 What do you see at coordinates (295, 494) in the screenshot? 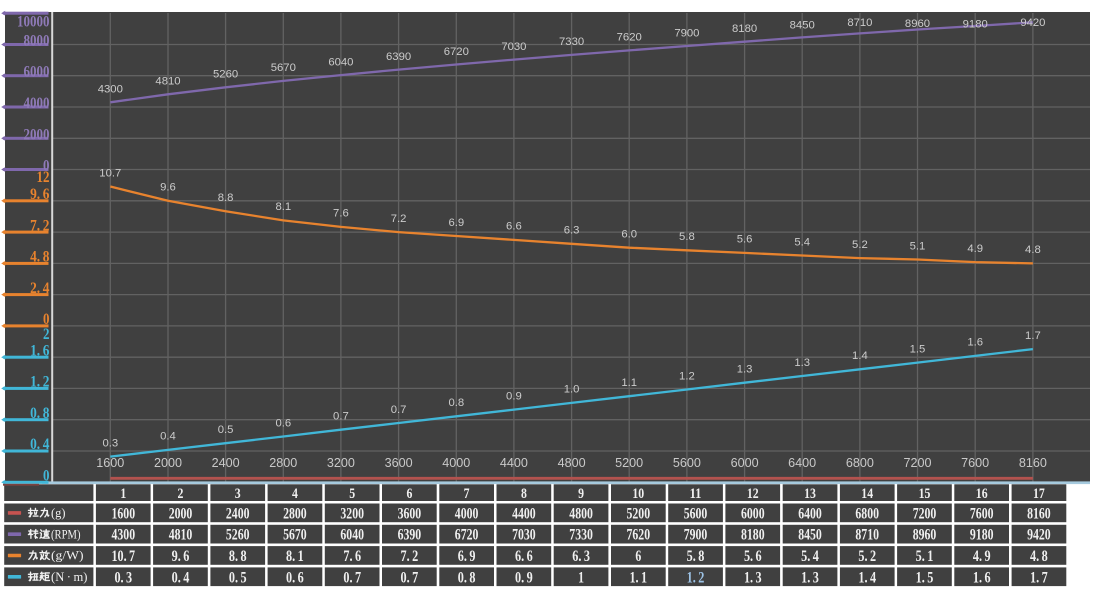
I see `svg-text: 4` at bounding box center [295, 494].